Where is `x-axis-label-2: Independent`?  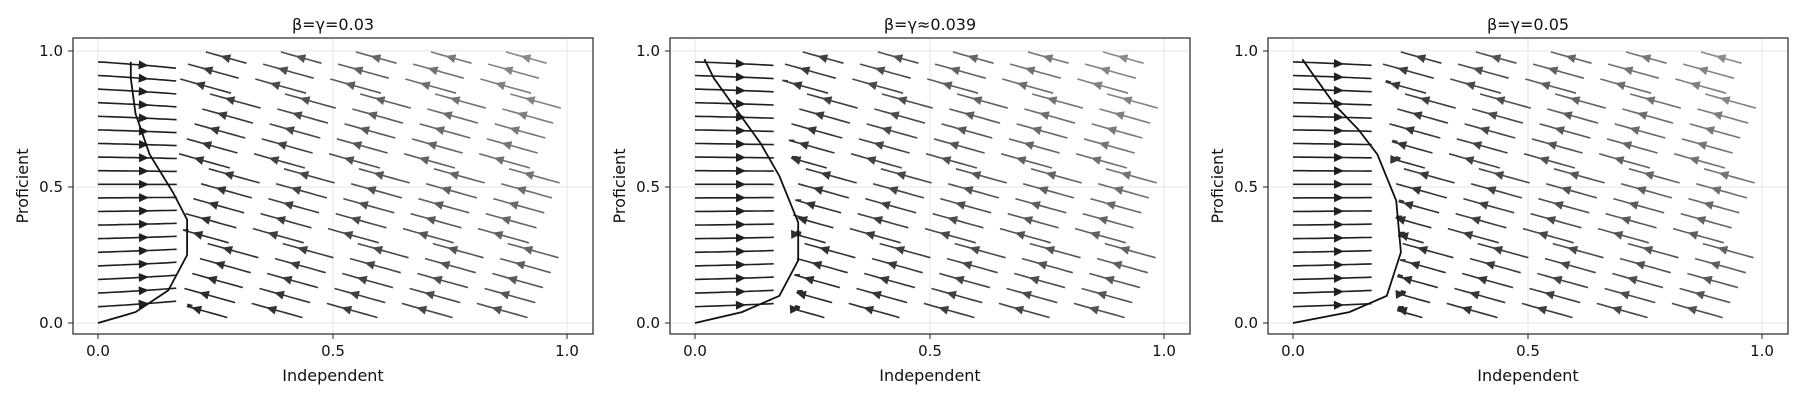 x-axis-label-2: Independent is located at coordinates (929, 375).